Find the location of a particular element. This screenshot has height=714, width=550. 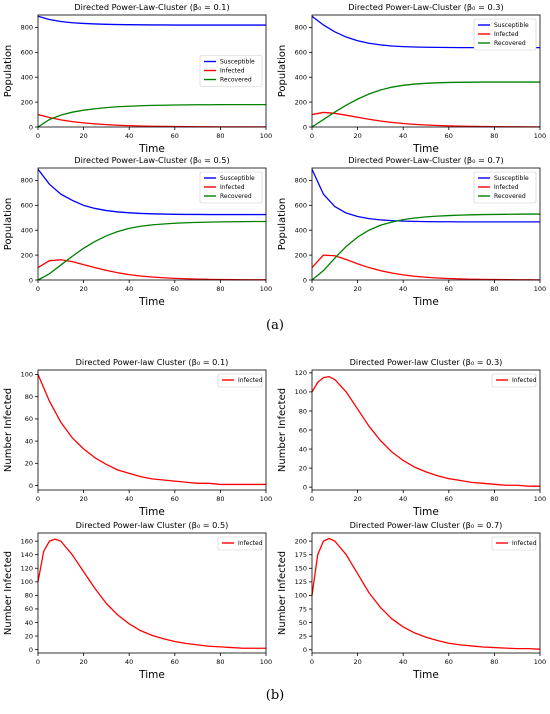

y-tick-label: 75 is located at coordinates (303, 609).